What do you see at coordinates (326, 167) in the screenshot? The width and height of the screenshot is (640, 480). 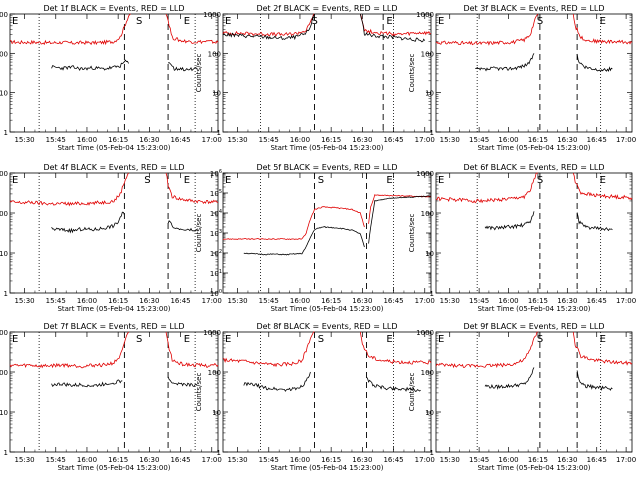 I see `panel-title: Det 5f BLACK = Events, RED = LLD` at bounding box center [326, 167].